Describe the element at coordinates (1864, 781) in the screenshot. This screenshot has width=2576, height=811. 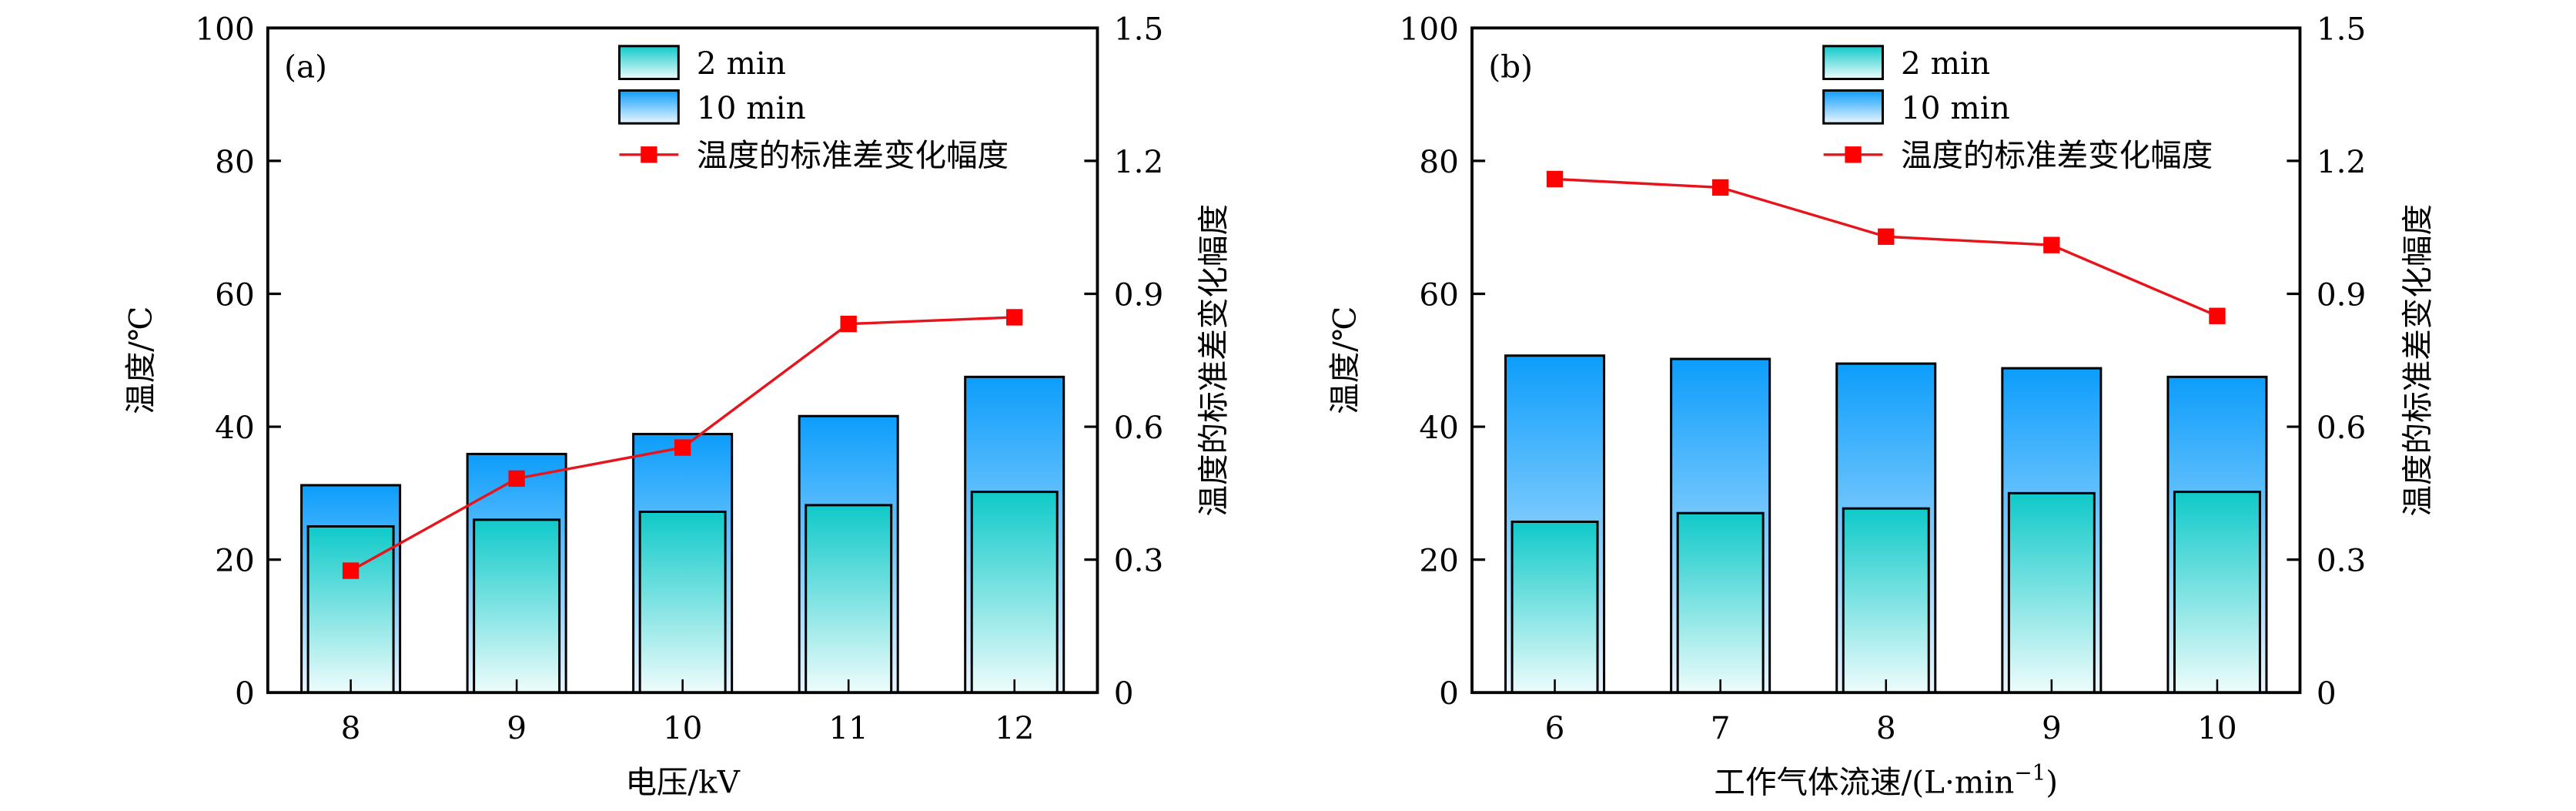
I see `x-axis-label-main: 工作气体流速/(L·min` at that location.